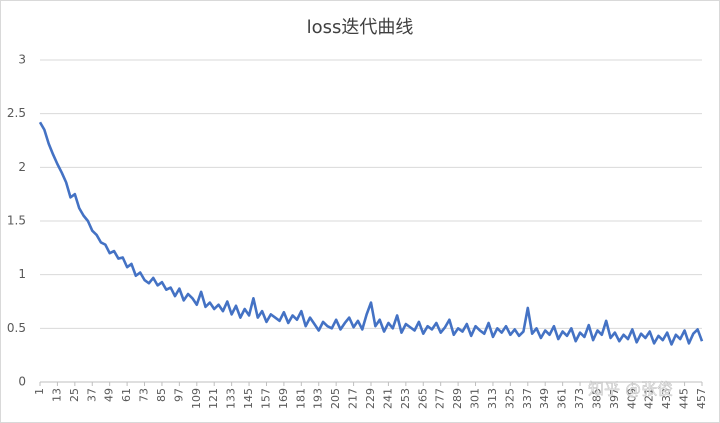  What do you see at coordinates (300, 398) in the screenshot?
I see `x-tick-label: 181` at bounding box center [300, 398].